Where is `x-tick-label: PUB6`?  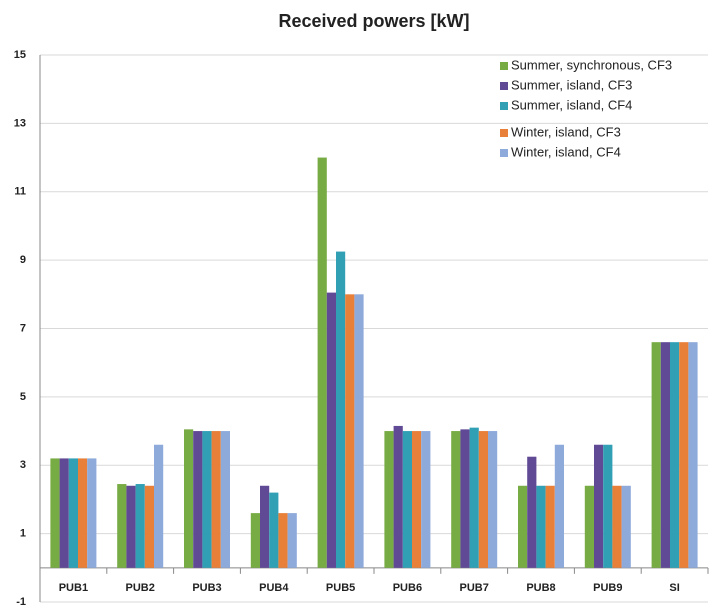
x-tick-label: PUB6 is located at coordinates (407, 588).